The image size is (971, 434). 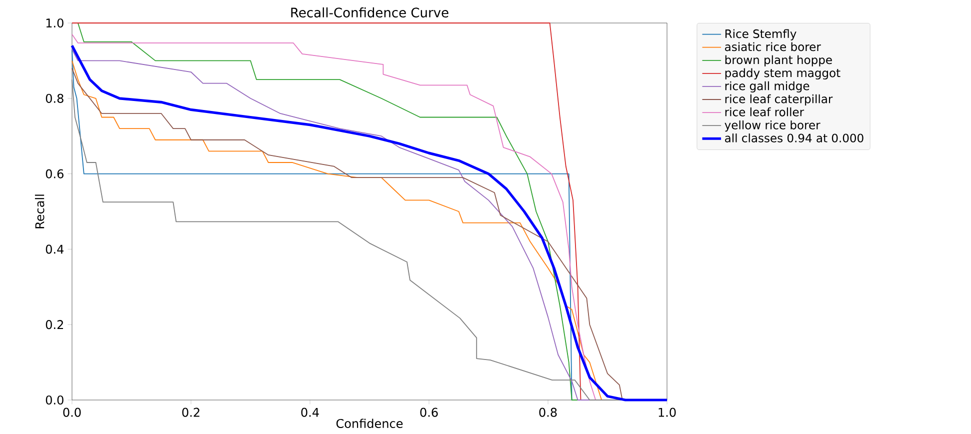 I want to click on x-tick-label: 0.4, so click(x=310, y=412).